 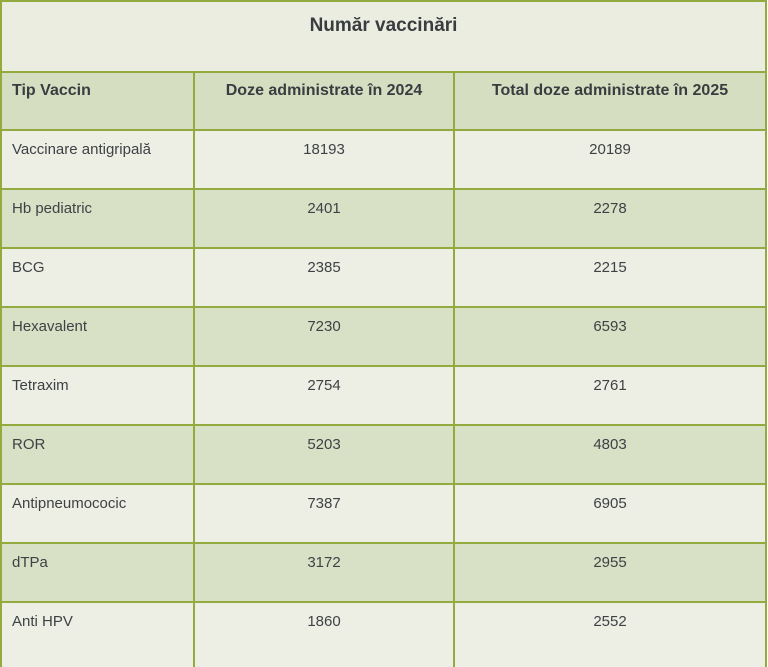 I want to click on table-title: Număr vaccinări, so click(x=384, y=36).